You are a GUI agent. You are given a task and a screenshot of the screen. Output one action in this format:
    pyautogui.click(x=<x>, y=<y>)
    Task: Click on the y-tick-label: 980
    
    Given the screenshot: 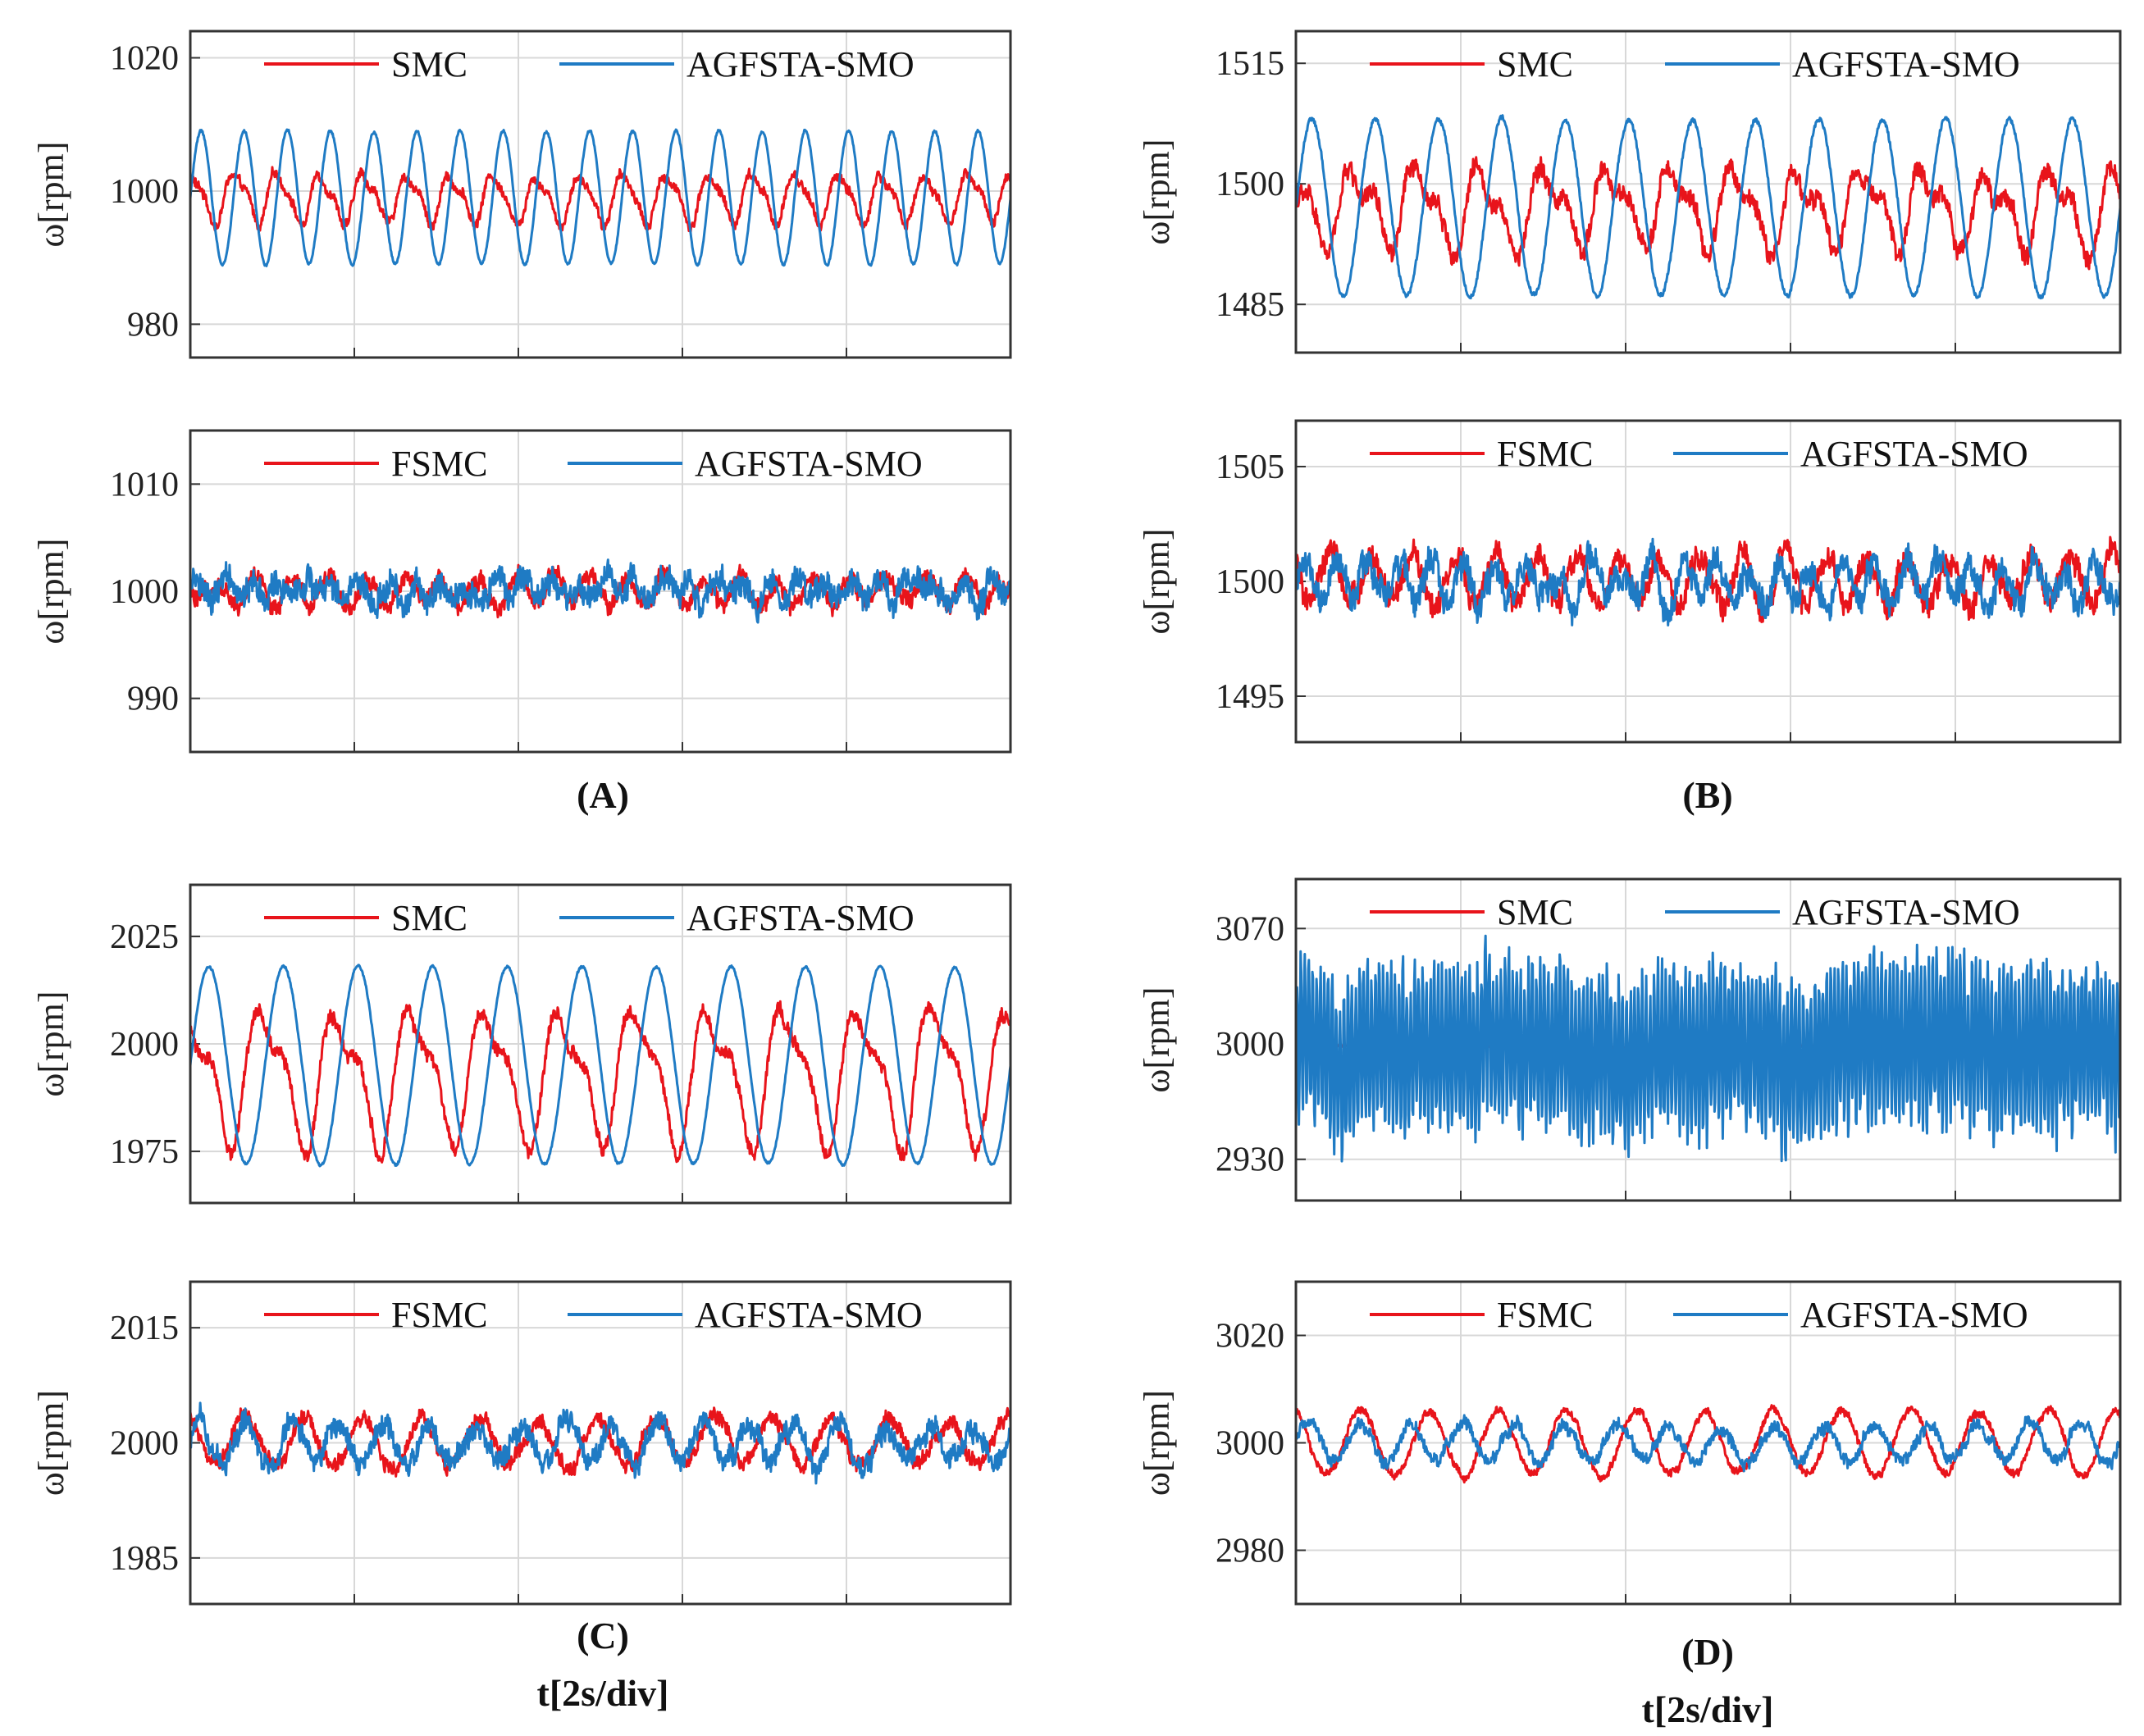 What is the action you would take?
    pyautogui.click(x=153, y=325)
    